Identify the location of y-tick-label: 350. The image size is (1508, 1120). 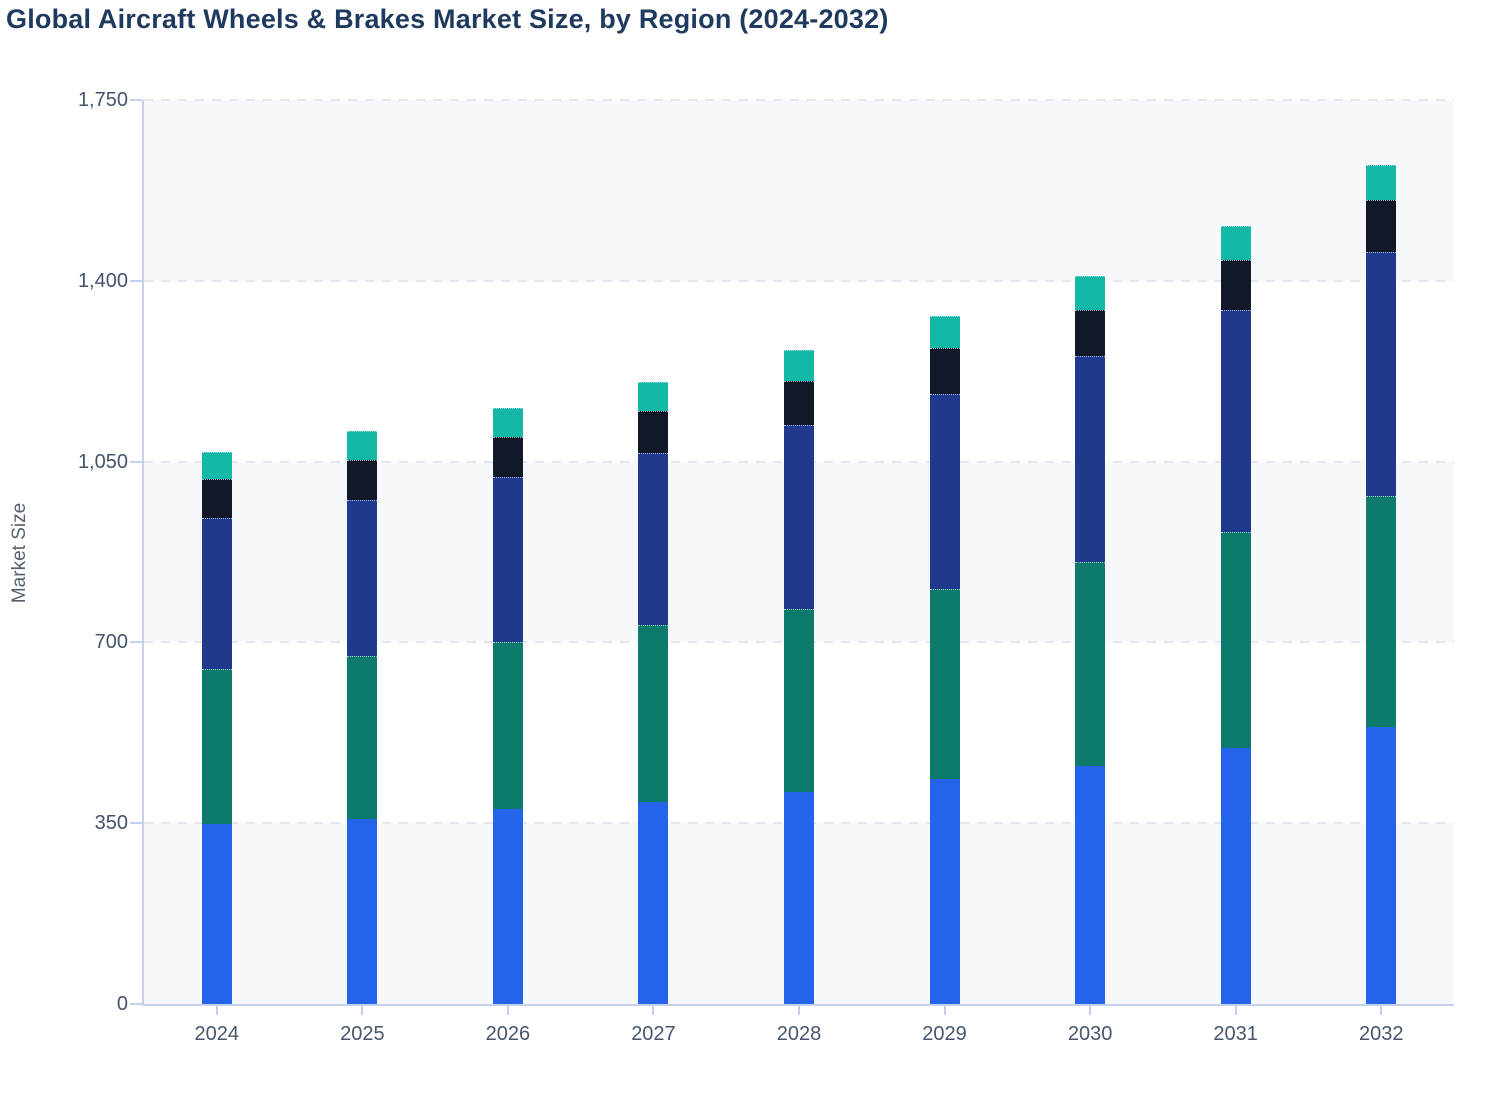
(111, 823).